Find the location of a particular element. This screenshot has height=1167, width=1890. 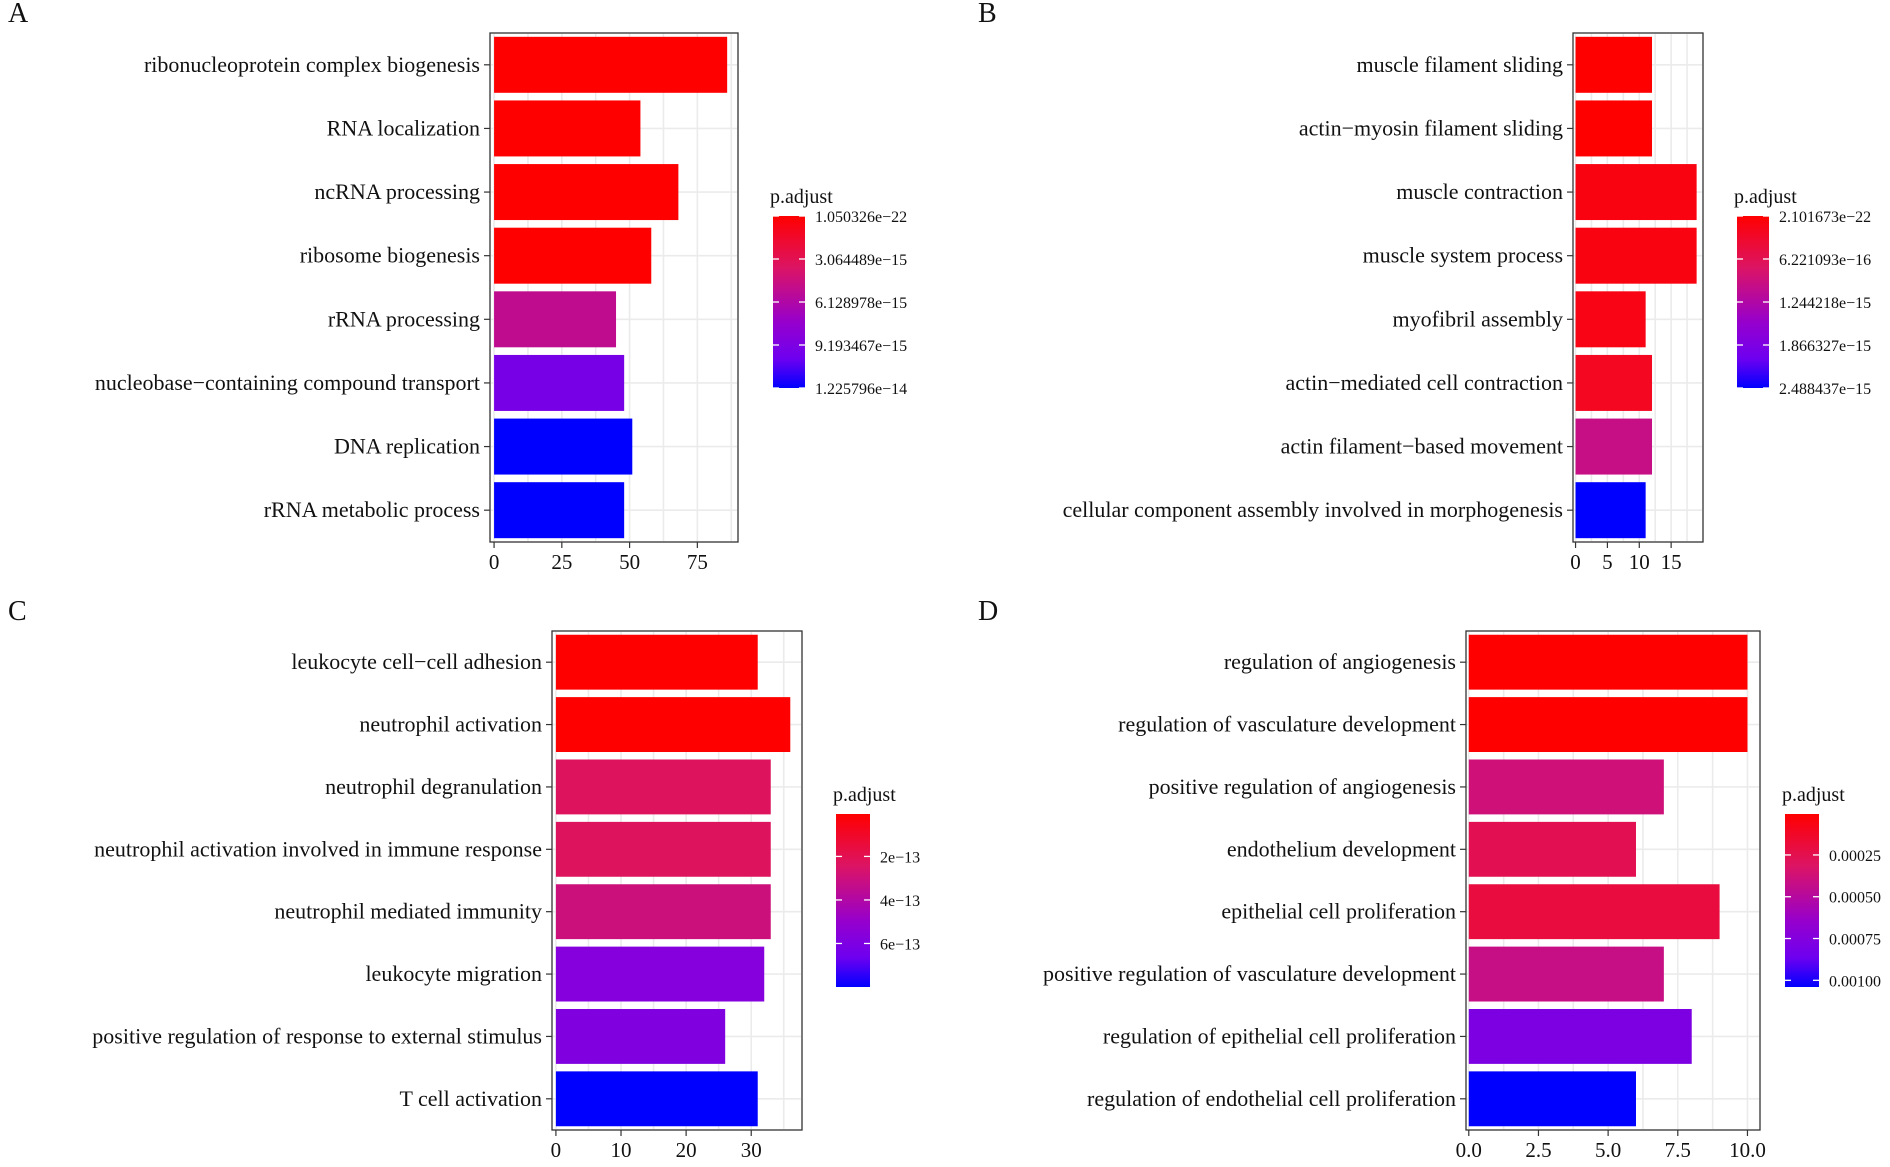

y-tick-label: regulation of vasculature development is located at coordinates (1287, 724).